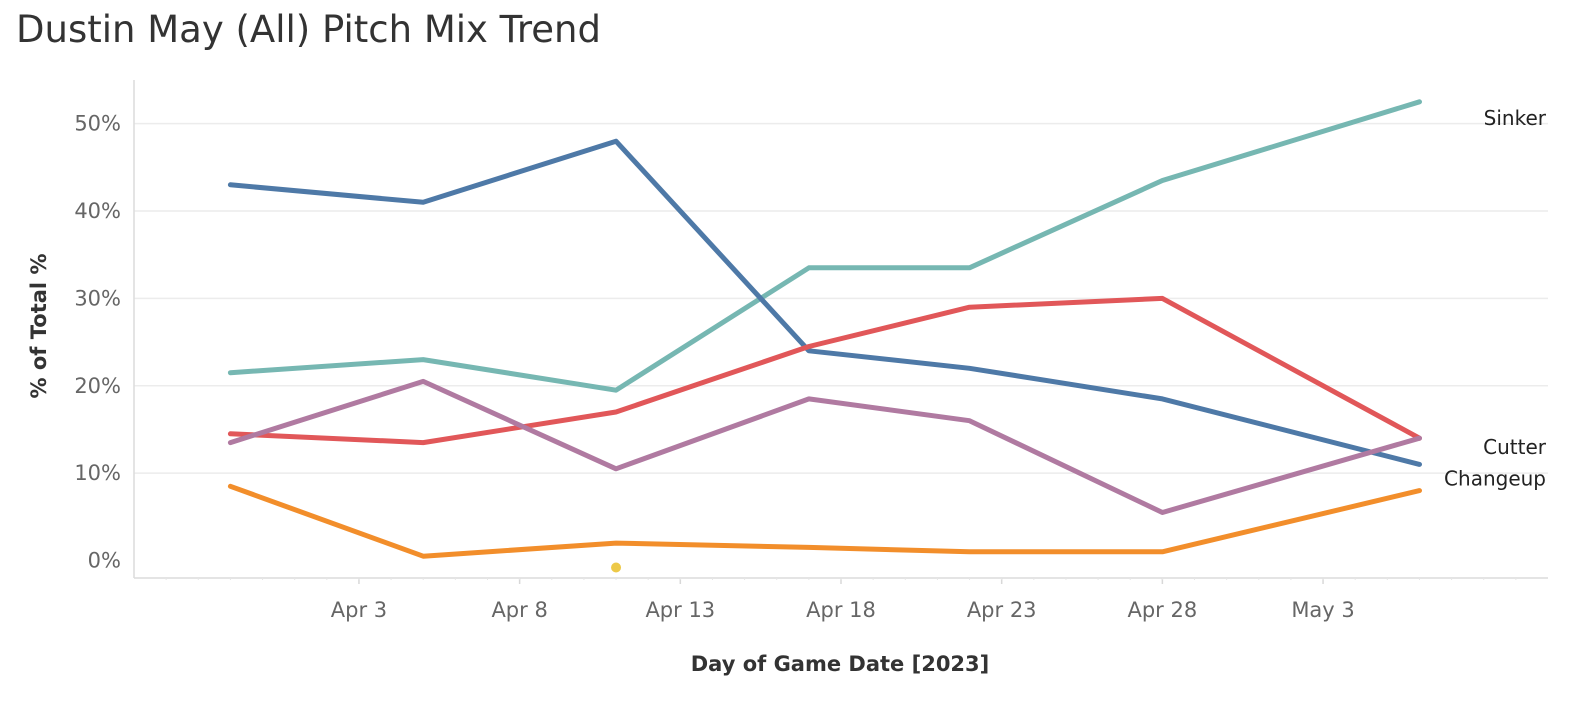  I want to click on y-tick-label: 50%, so click(97, 124).